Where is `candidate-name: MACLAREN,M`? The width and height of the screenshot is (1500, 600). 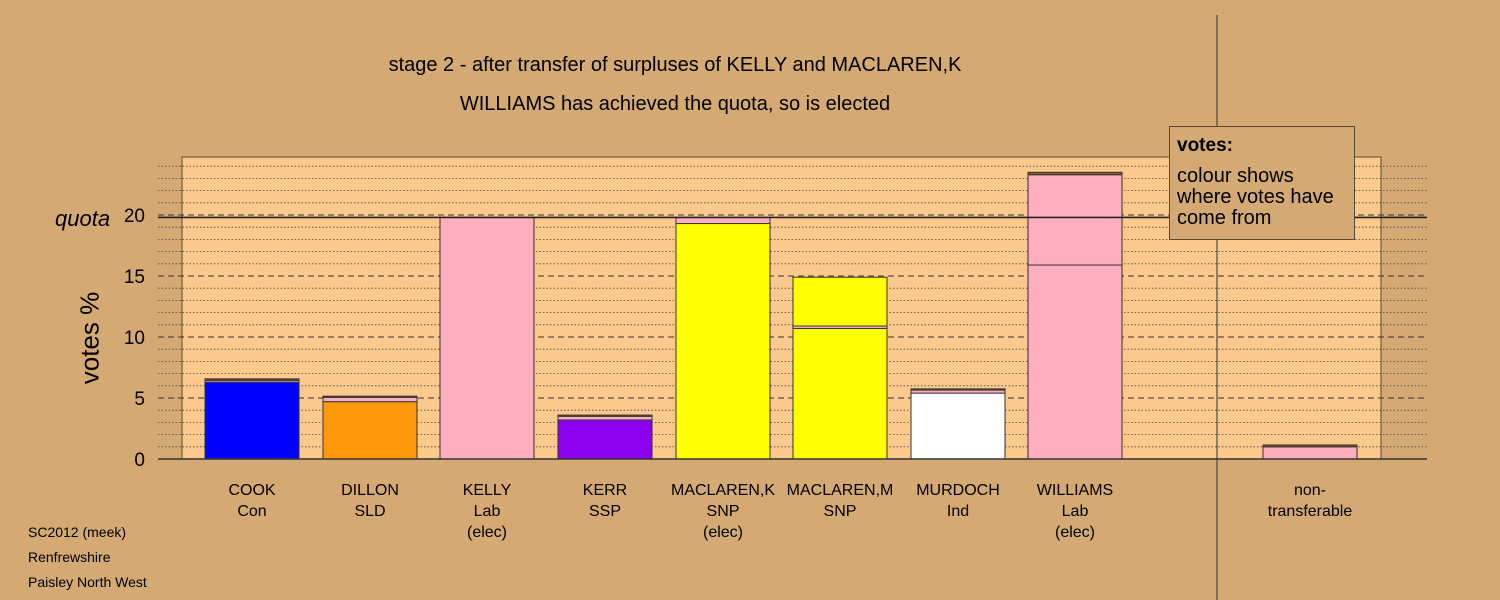 candidate-name: MACLAREN,M is located at coordinates (840, 490).